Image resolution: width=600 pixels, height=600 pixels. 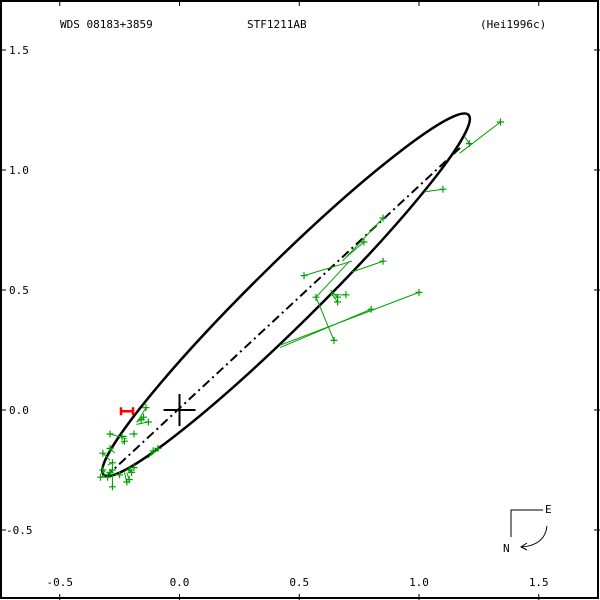 I want to click on x-tick-label: -0.5, so click(x=60, y=582).